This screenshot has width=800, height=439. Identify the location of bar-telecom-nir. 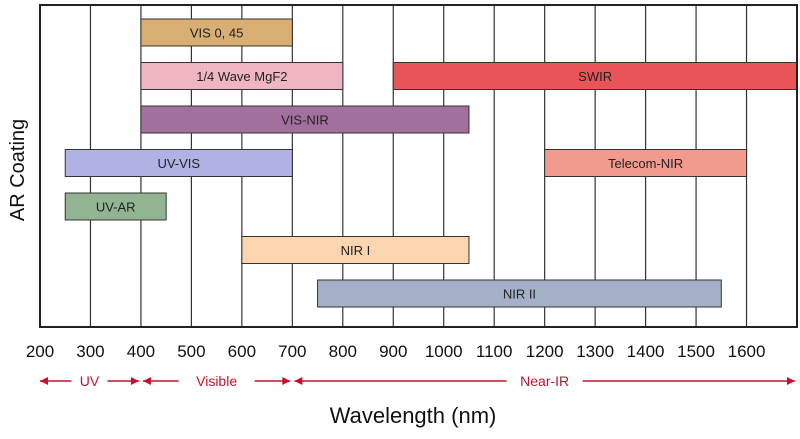
(646, 163).